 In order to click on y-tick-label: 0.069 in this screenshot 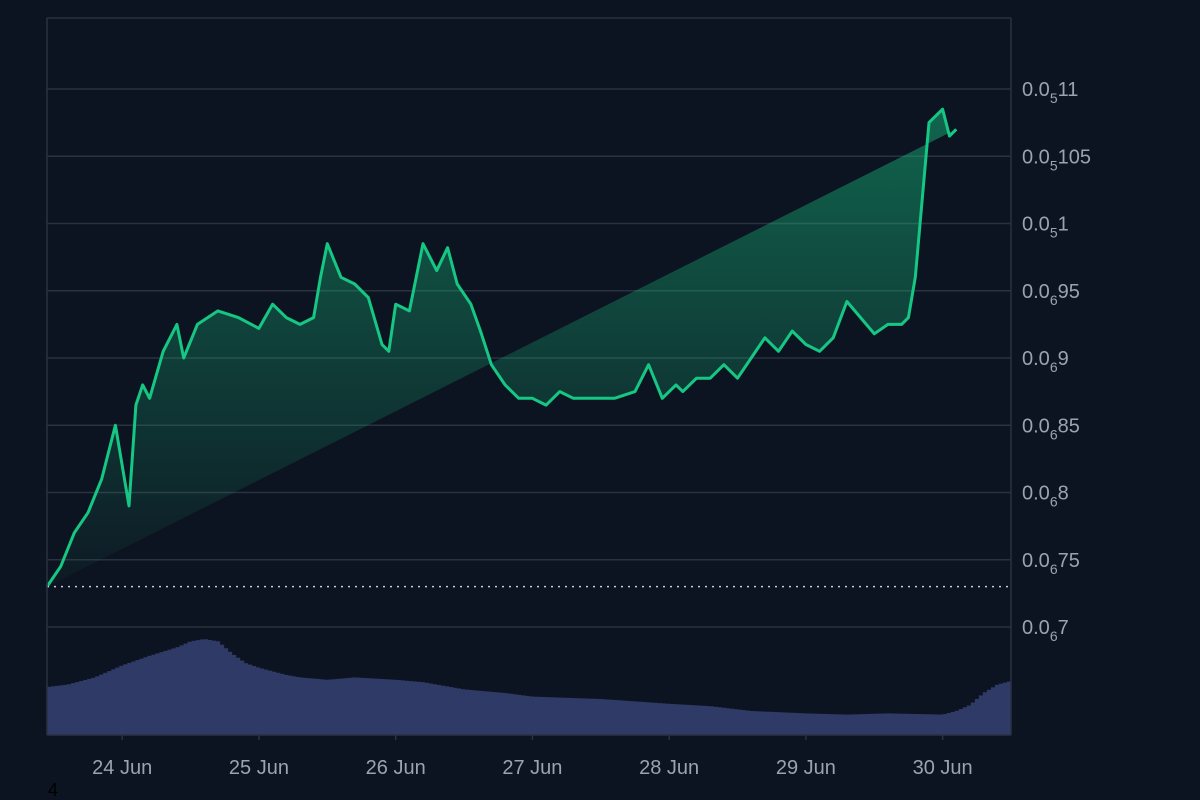, I will do `click(1045, 361)`.